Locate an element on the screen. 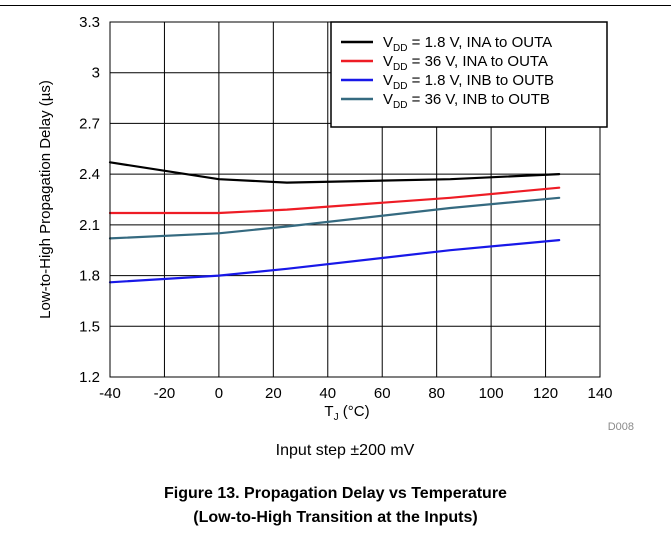  top-rule is located at coordinates (335, 5).